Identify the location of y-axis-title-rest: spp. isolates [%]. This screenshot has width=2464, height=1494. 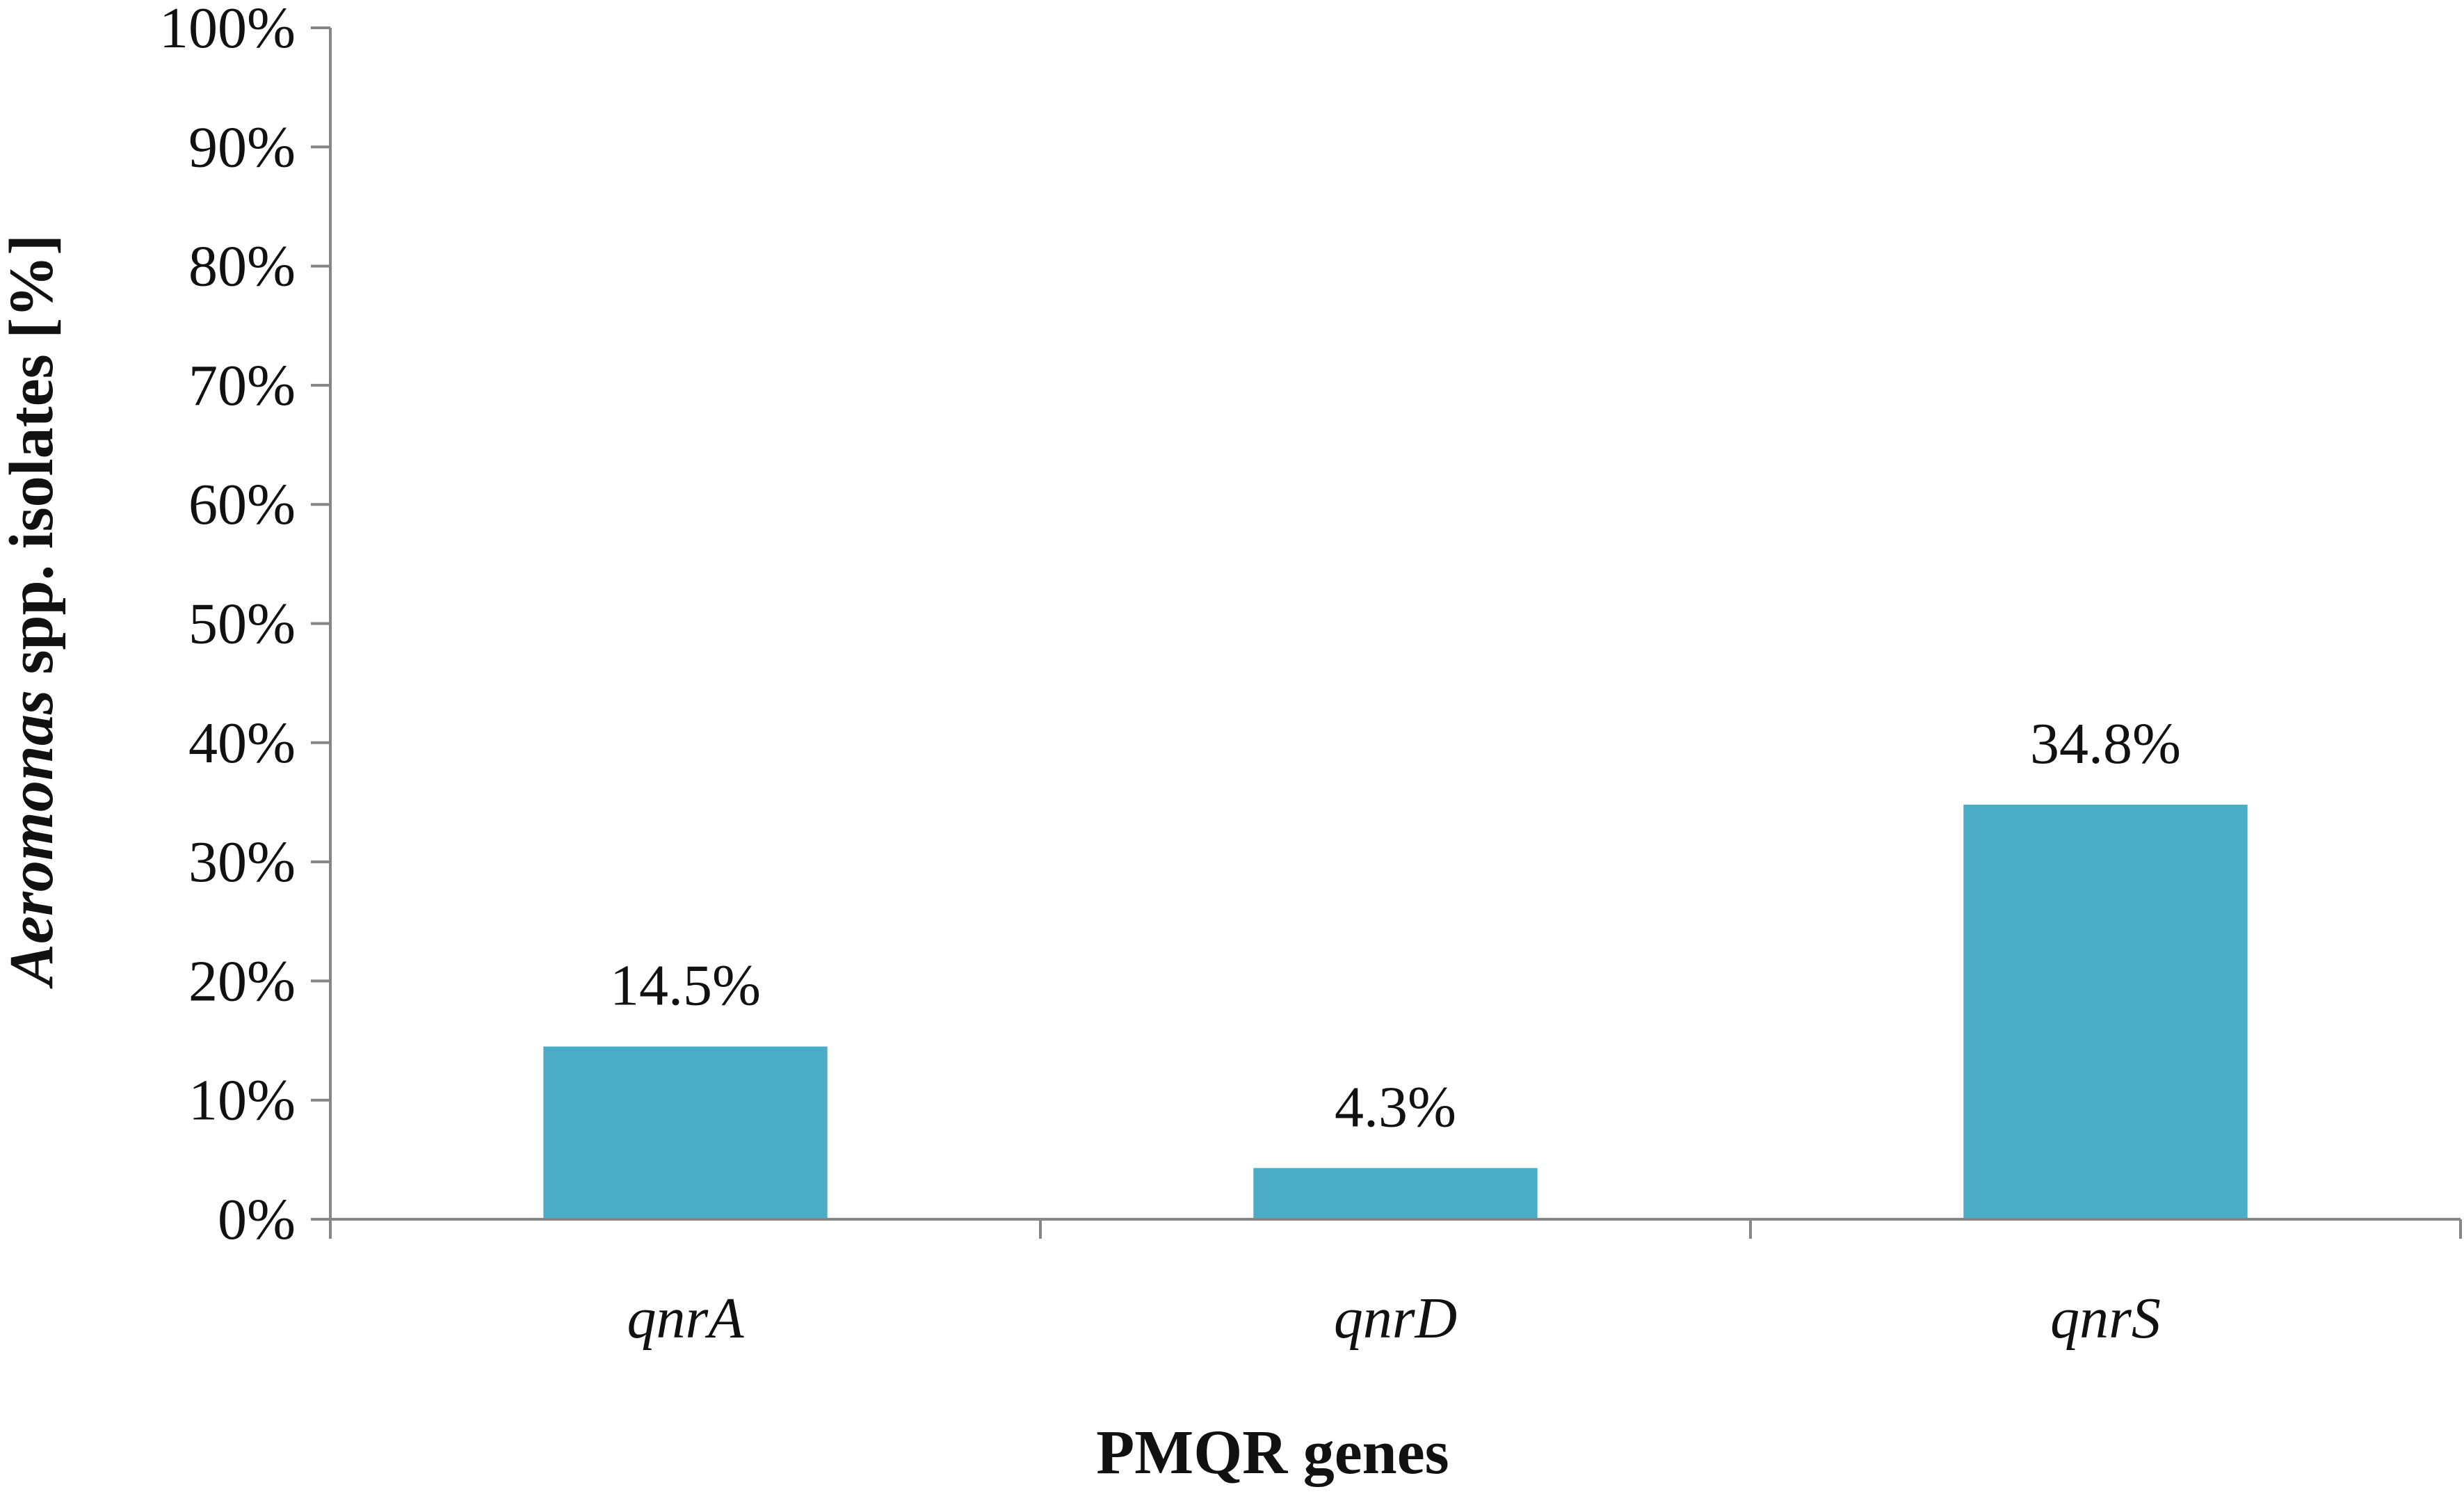
(33, 462).